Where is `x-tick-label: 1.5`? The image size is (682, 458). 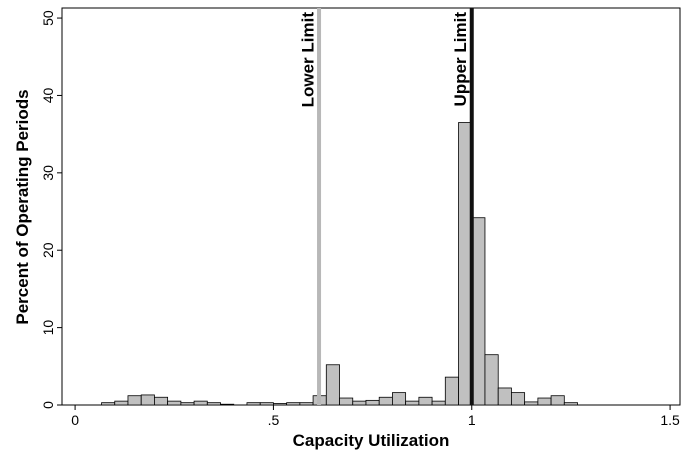 x-tick-label: 1.5 is located at coordinates (670, 420).